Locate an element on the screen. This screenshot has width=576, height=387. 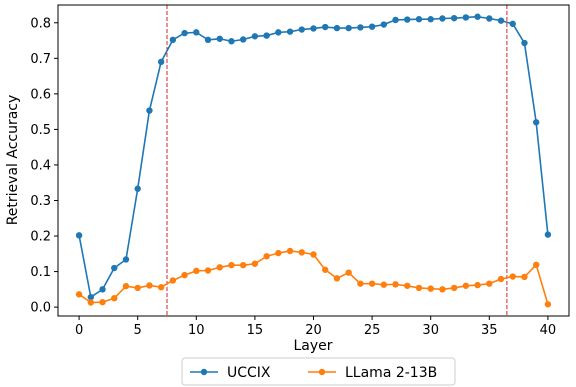
y-tick-label: 0.1 is located at coordinates (40, 272).